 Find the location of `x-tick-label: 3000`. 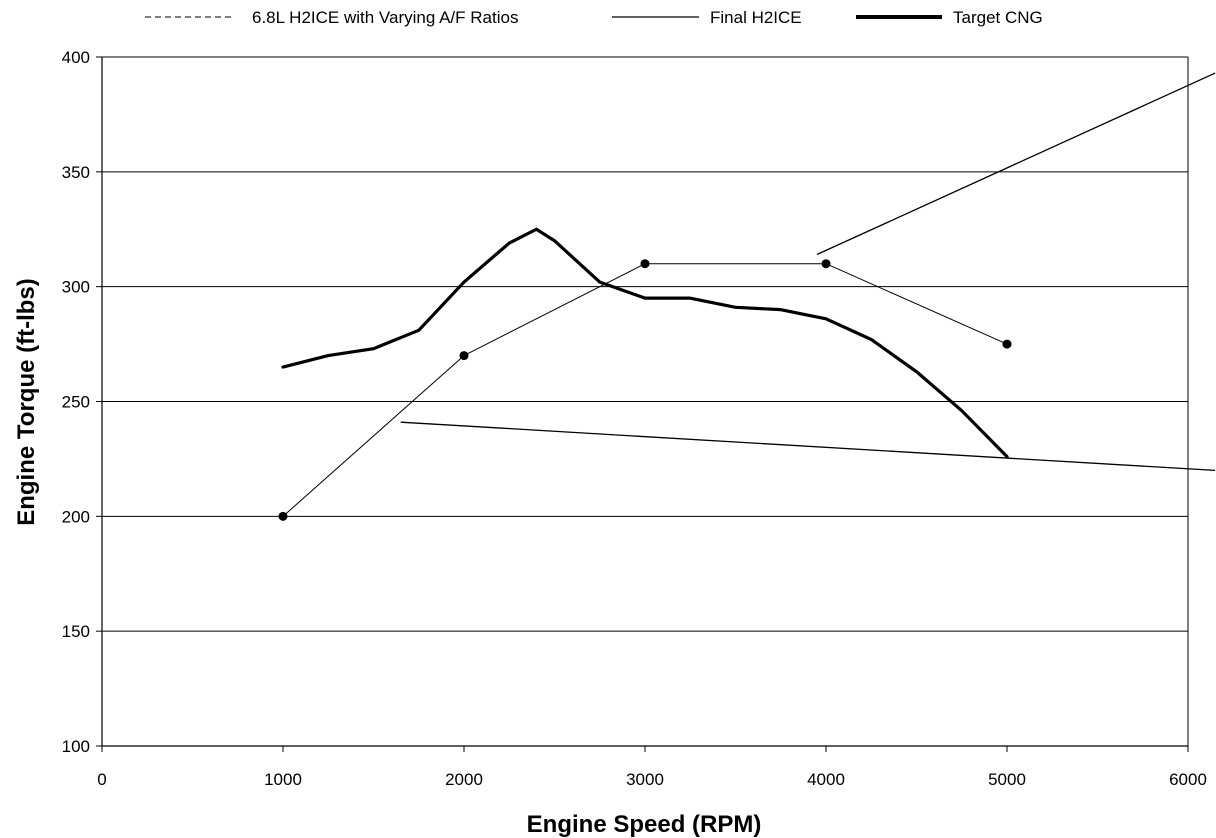

x-tick-label: 3000 is located at coordinates (645, 779).